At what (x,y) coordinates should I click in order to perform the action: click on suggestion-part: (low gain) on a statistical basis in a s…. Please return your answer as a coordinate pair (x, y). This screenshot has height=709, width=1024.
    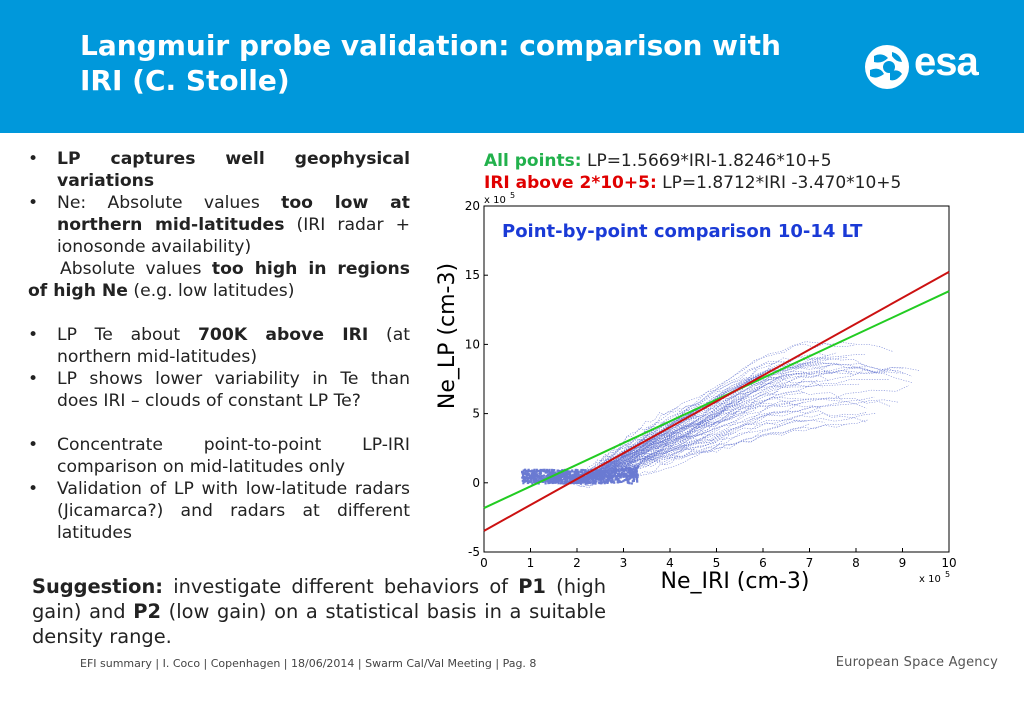
    Looking at the image, I should click on (319, 624).